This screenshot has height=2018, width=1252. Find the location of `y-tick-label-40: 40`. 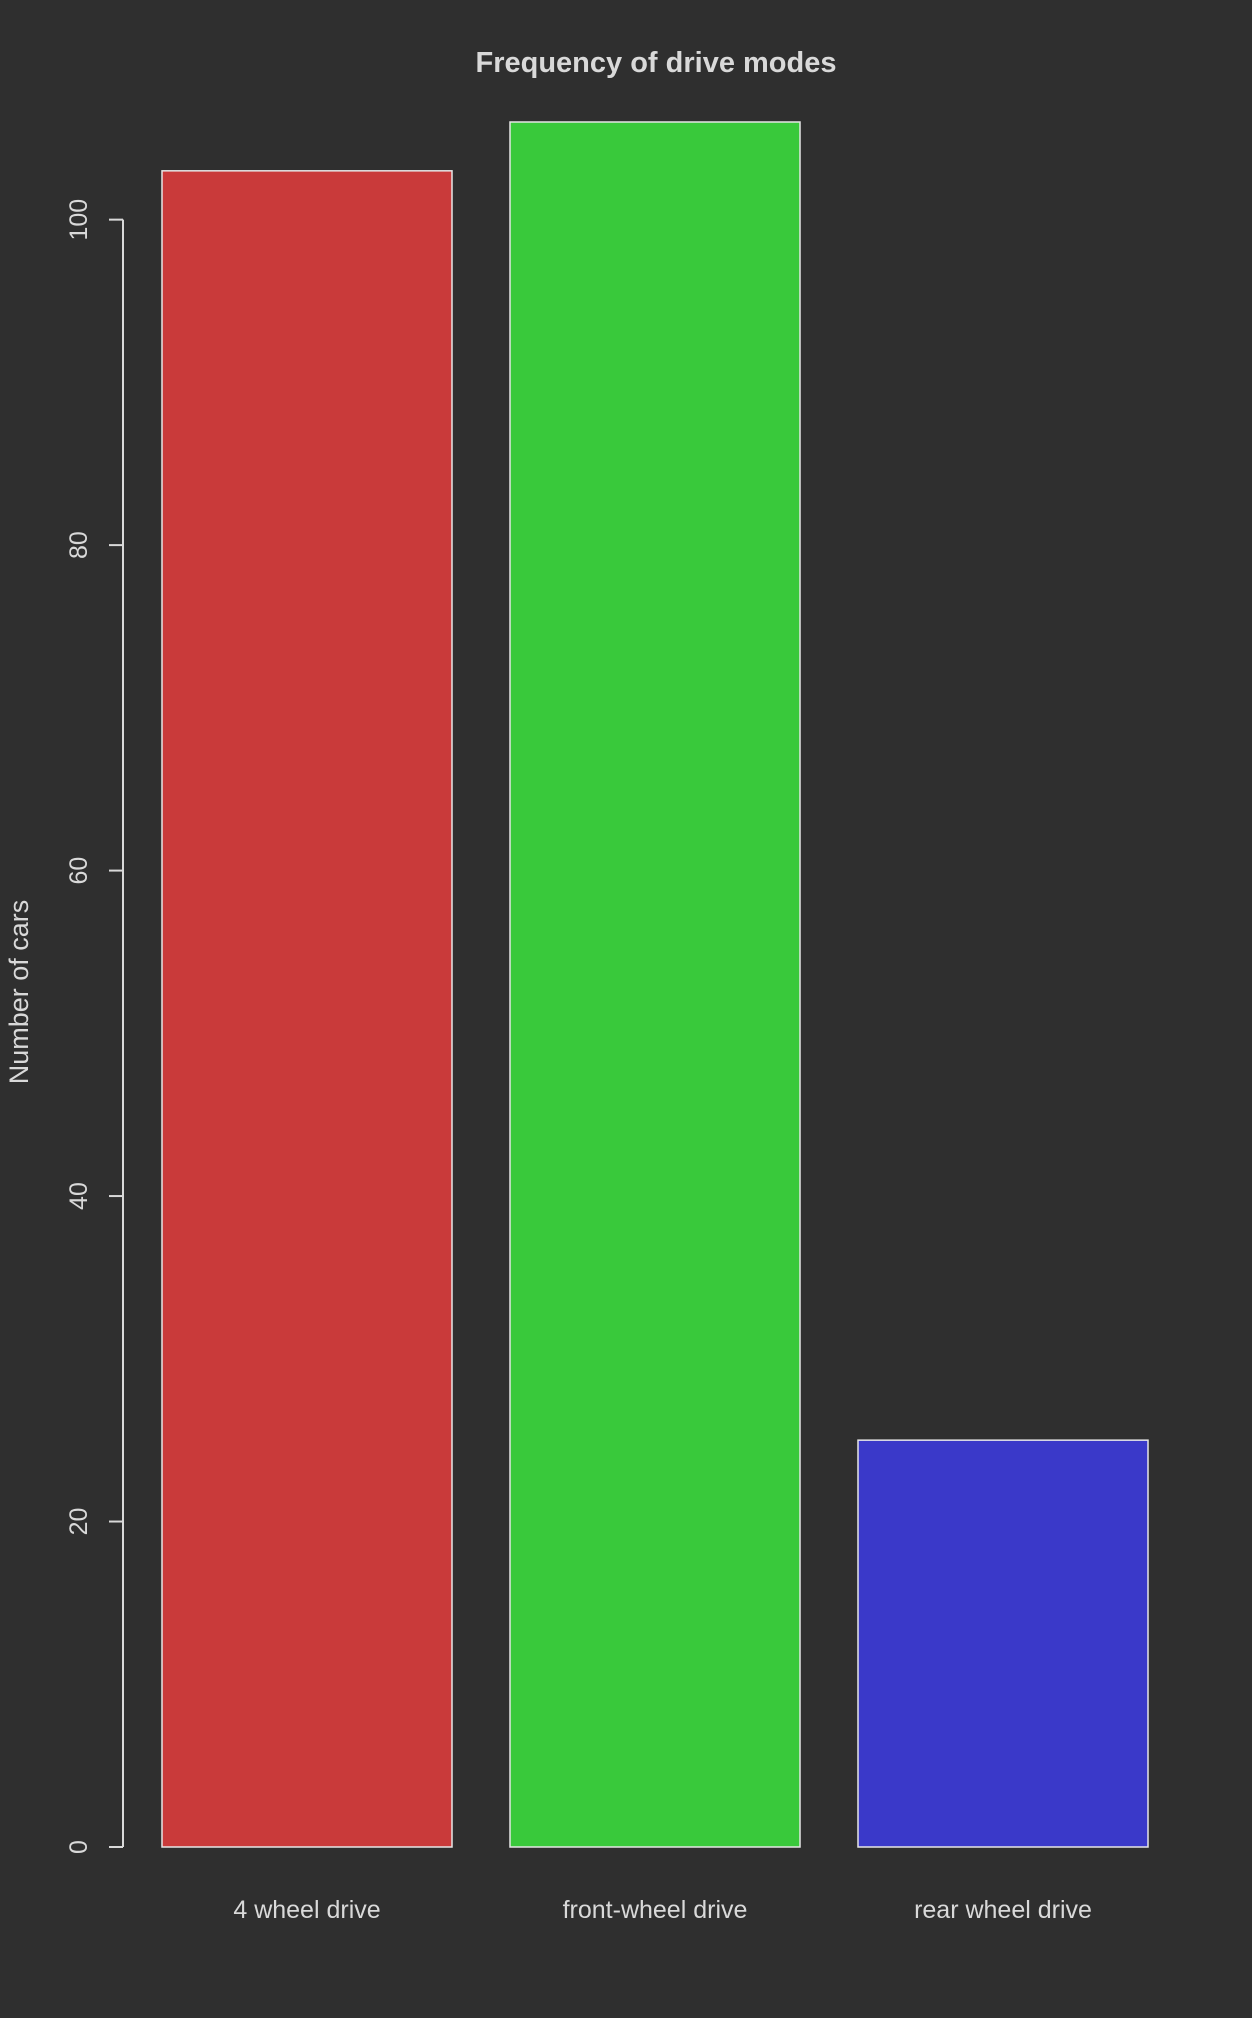

y-tick-label-40: 40 is located at coordinates (79, 1196).